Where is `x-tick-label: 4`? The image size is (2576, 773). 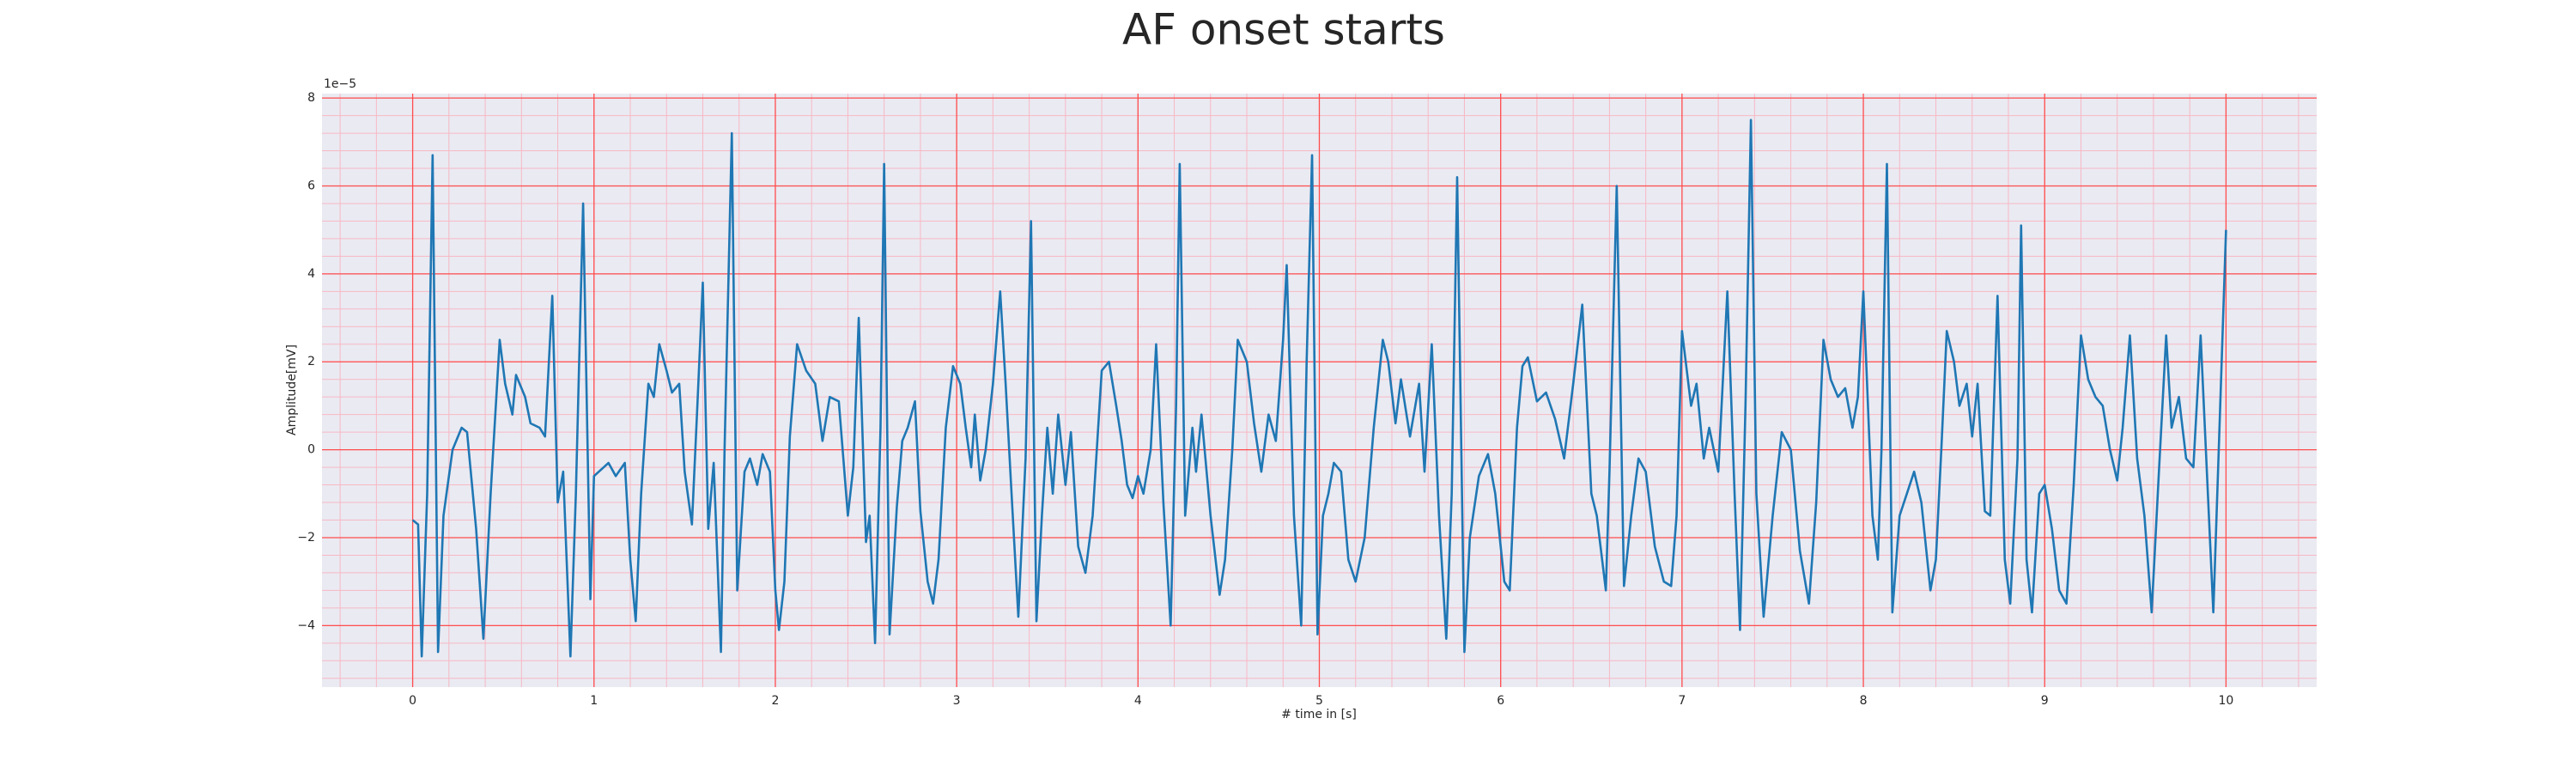 x-tick-label: 4 is located at coordinates (1138, 701).